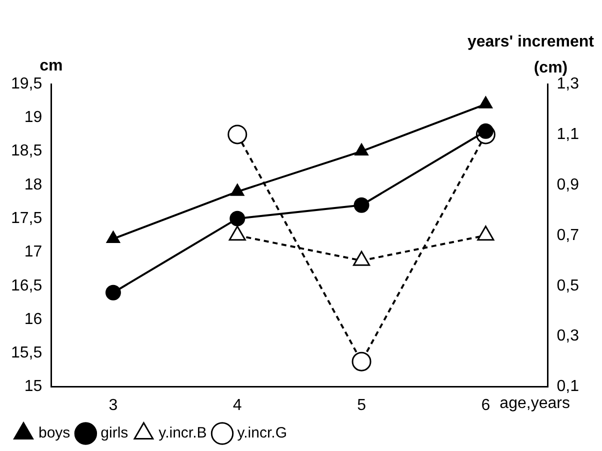 The height and width of the screenshot is (451, 602). I want to click on x-tick-label: 6, so click(485, 405).